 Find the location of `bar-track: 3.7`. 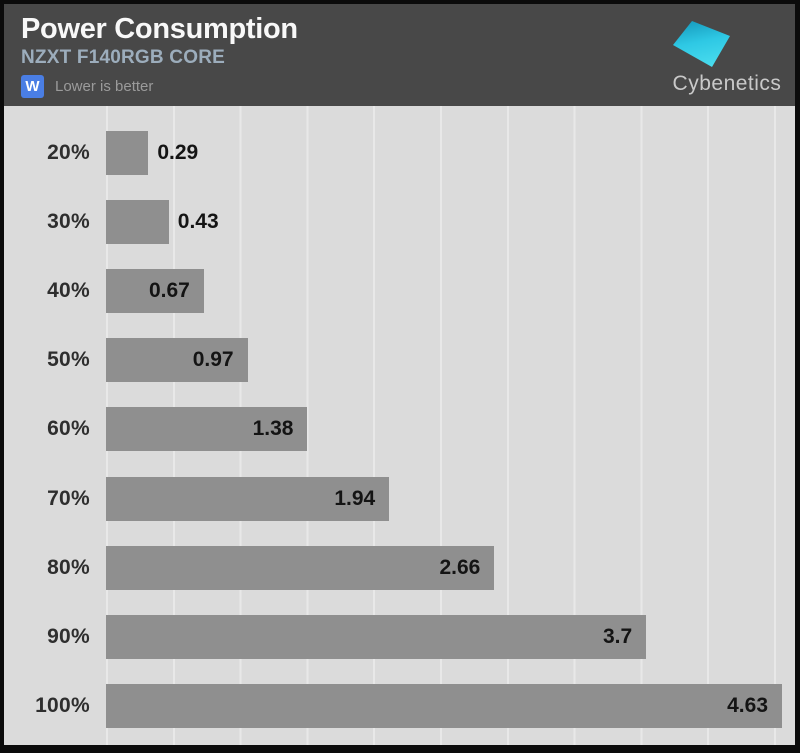

bar-track: 3.7 is located at coordinates (444, 636).